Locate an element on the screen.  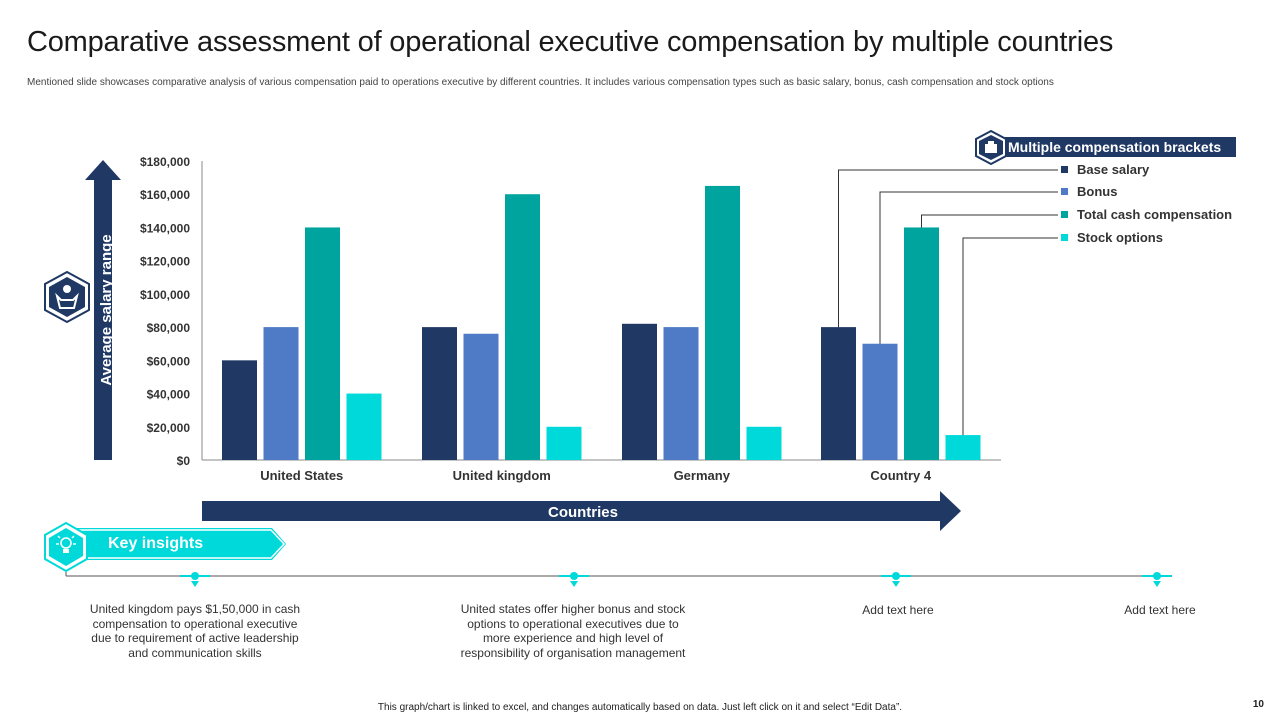
y-tick-label: $100,000 is located at coordinates (165, 295).